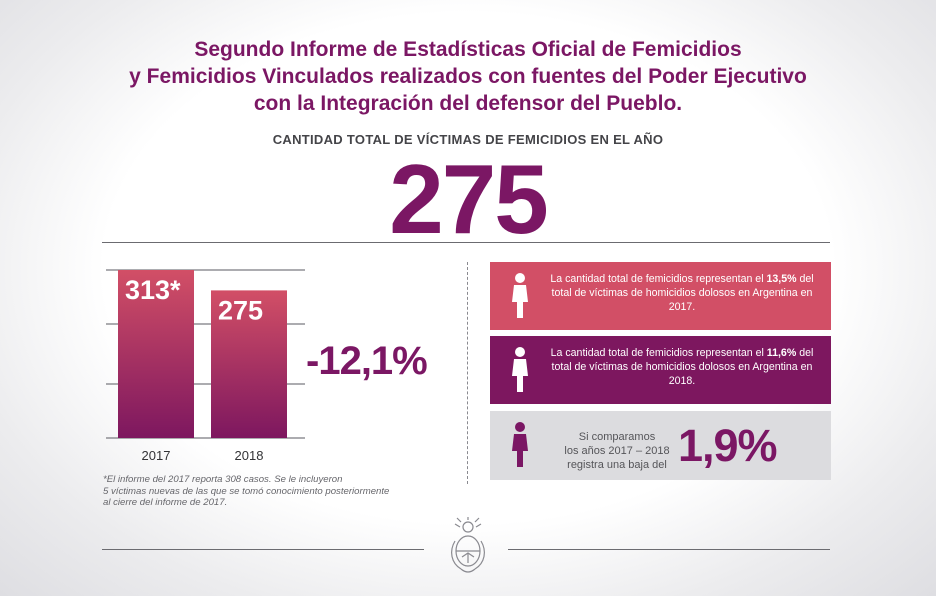 The image size is (936, 596). Describe the element at coordinates (617, 465) in the screenshot. I see `comparison-line-3: registra una baja del` at that location.